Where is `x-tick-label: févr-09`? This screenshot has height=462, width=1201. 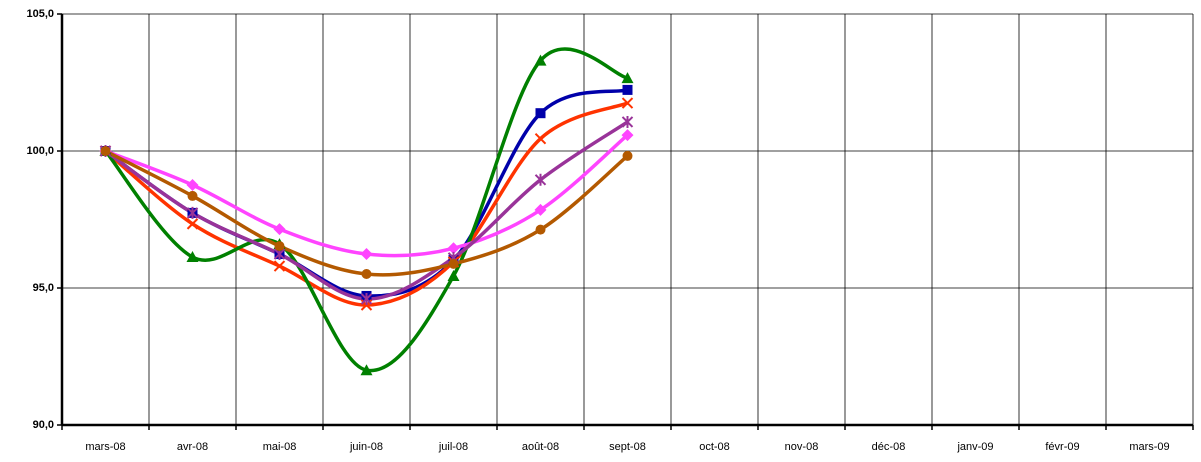
x-tick-label: févr-09 is located at coordinates (1062, 447).